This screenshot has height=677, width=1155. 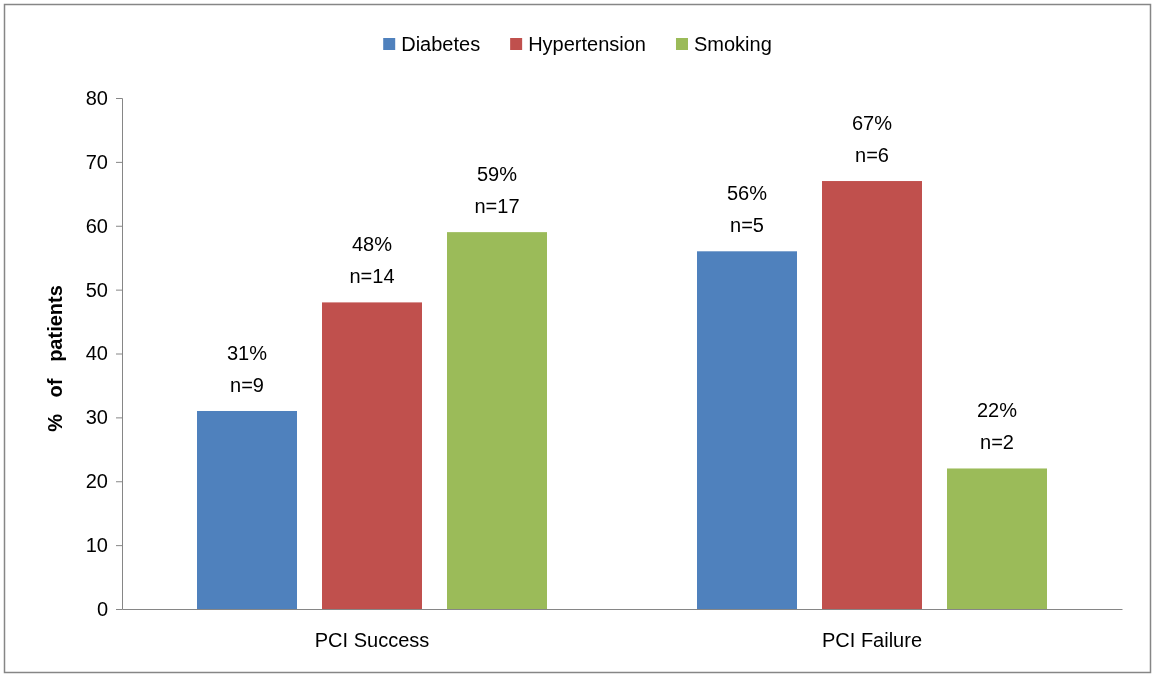 What do you see at coordinates (96, 481) in the screenshot?
I see `y-tick-label: 20` at bounding box center [96, 481].